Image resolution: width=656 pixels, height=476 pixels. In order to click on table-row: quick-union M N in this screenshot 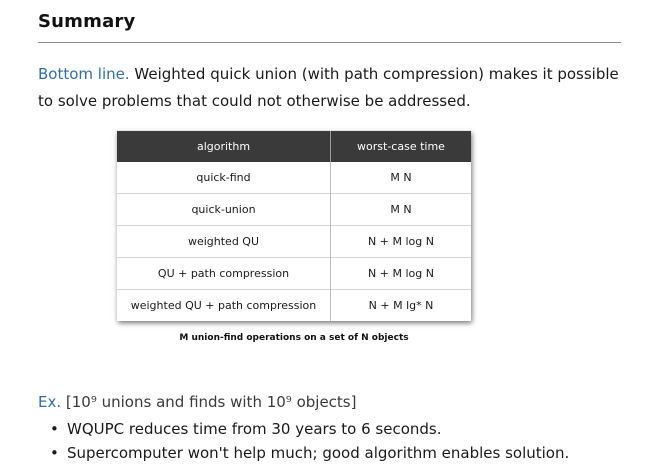, I will do `click(294, 209)`.